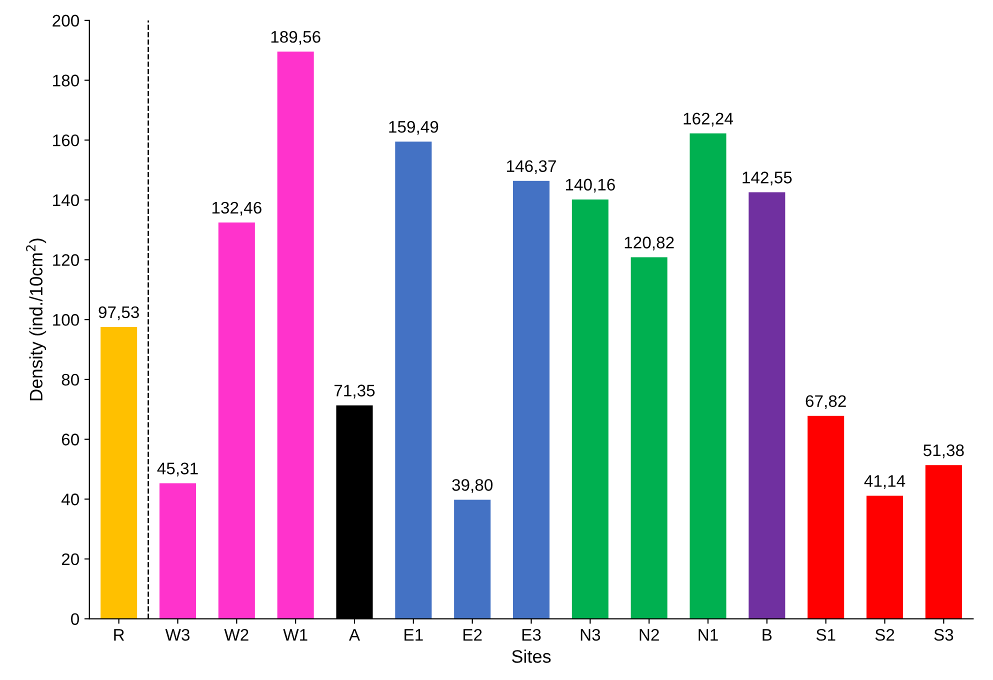 This screenshot has width=993, height=680. What do you see at coordinates (66, 80) in the screenshot?
I see `y-tick-label: 180` at bounding box center [66, 80].